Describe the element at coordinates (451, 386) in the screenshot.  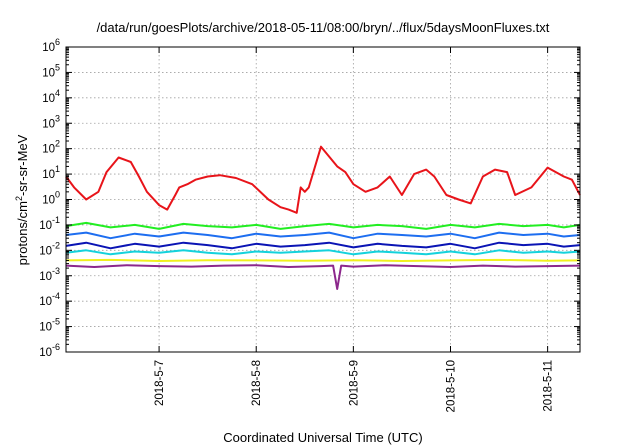
I see `x-tick-label: 2018-5-10` at that location.